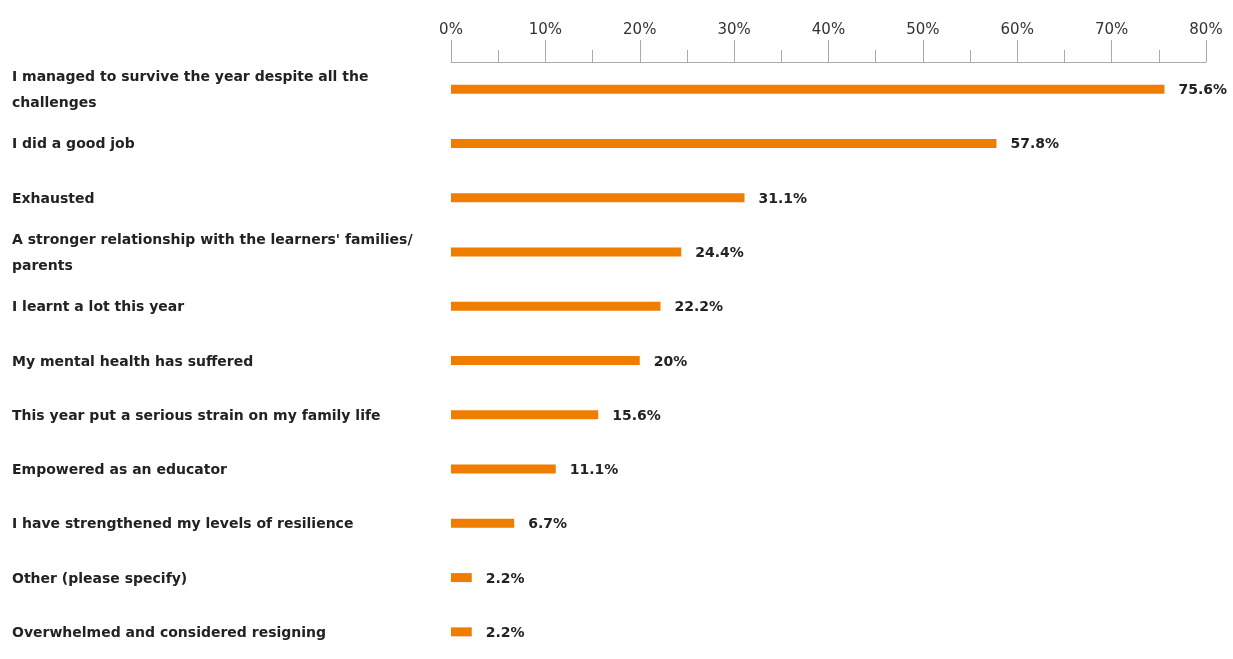  Describe the element at coordinates (548, 523) in the screenshot. I see `data-label: 6.7%` at that location.